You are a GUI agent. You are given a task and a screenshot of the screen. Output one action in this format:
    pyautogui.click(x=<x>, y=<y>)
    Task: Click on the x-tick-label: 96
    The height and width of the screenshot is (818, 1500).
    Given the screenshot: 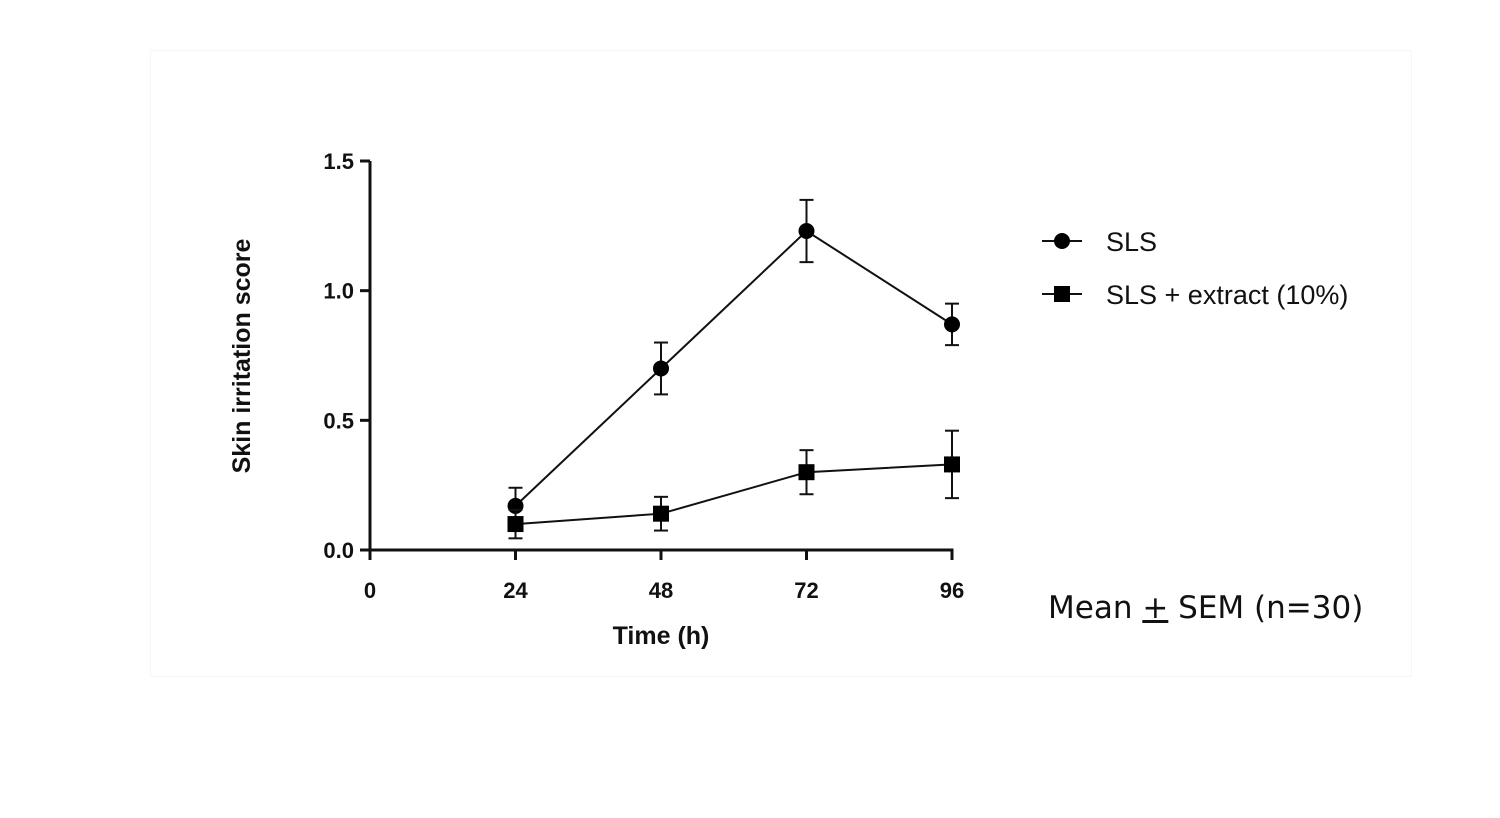 What is the action you would take?
    pyautogui.click(x=952, y=590)
    